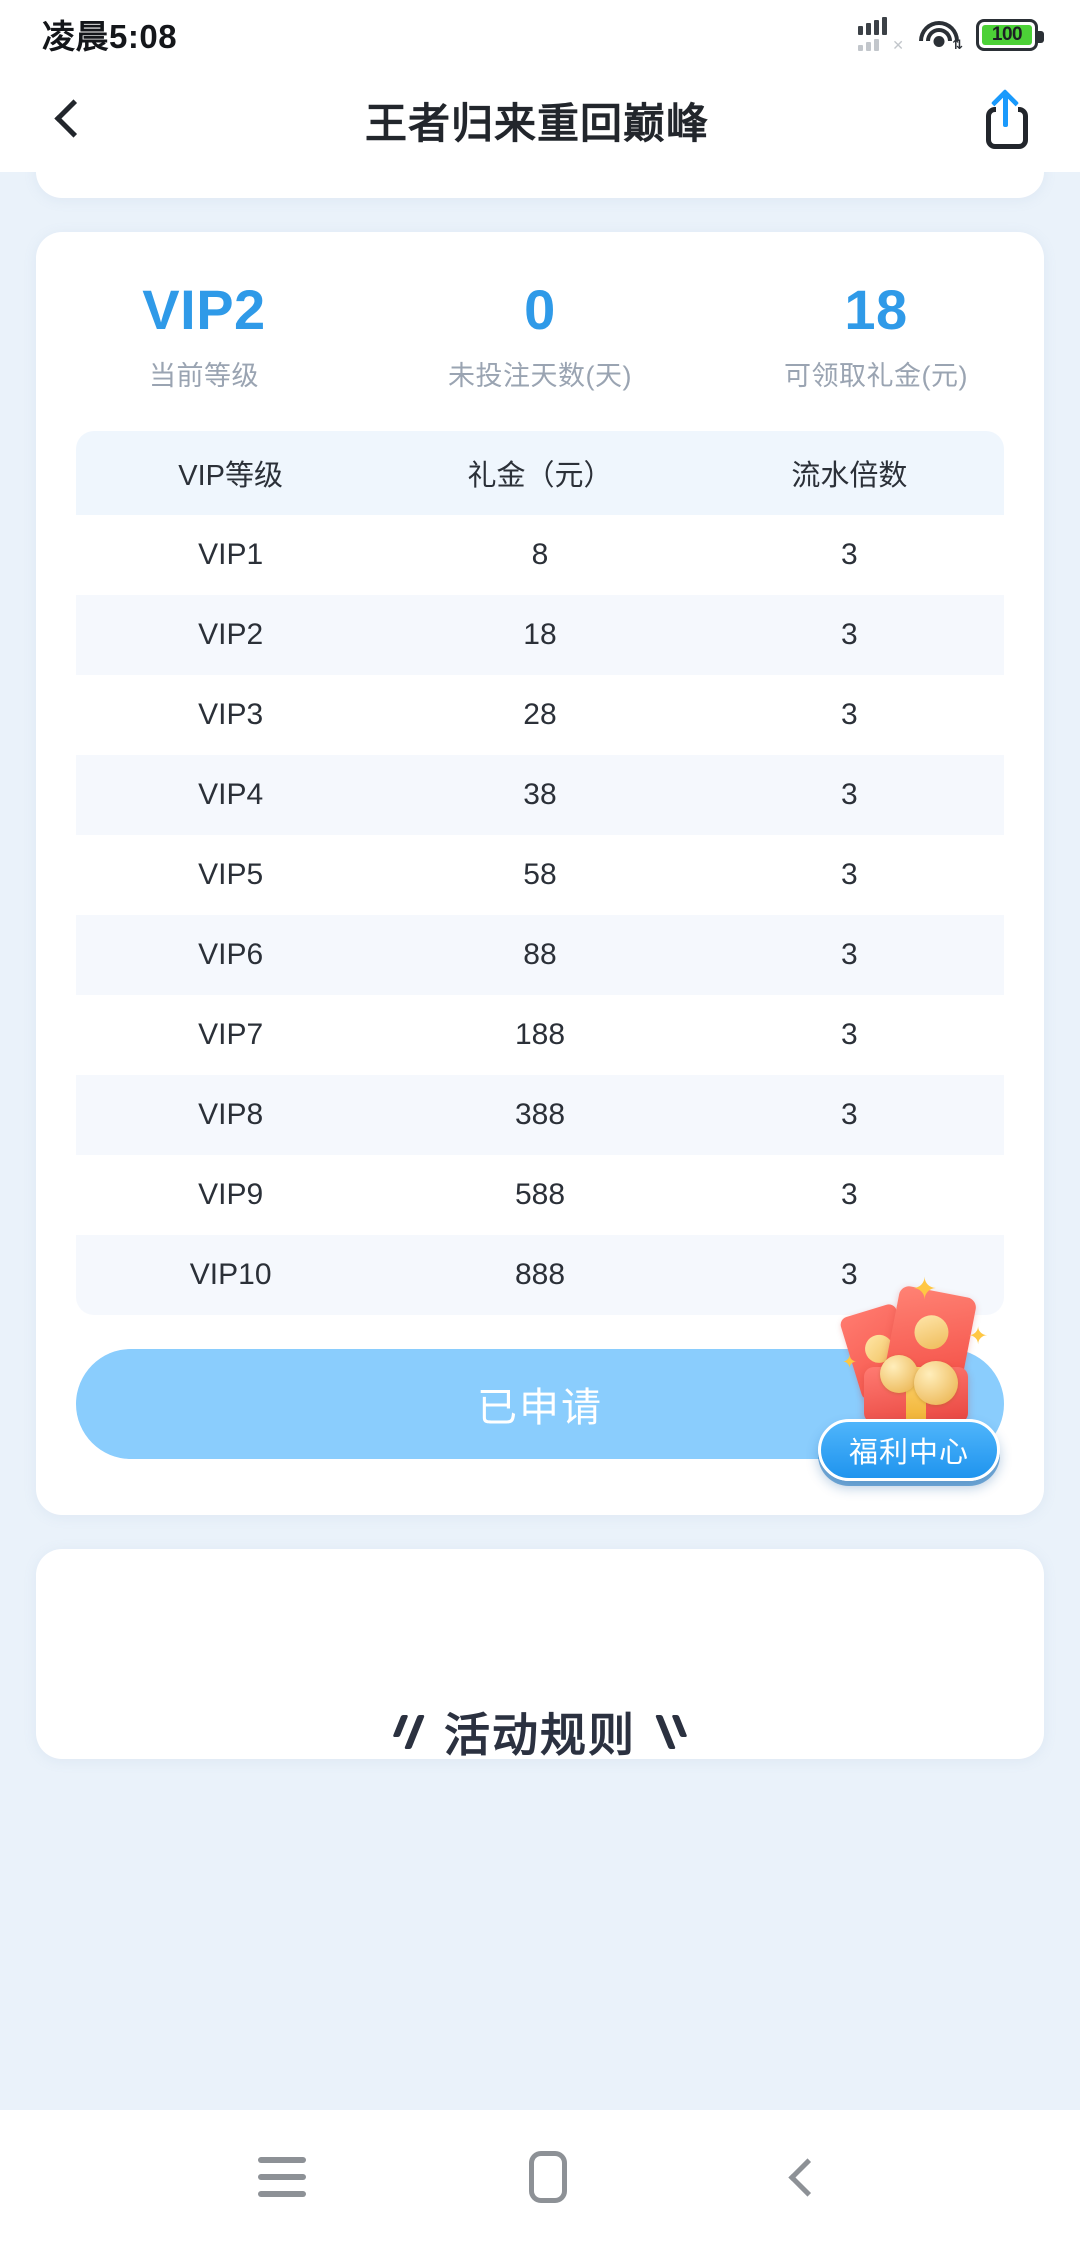  I want to click on decor-slash-left, so click(408, 1732).